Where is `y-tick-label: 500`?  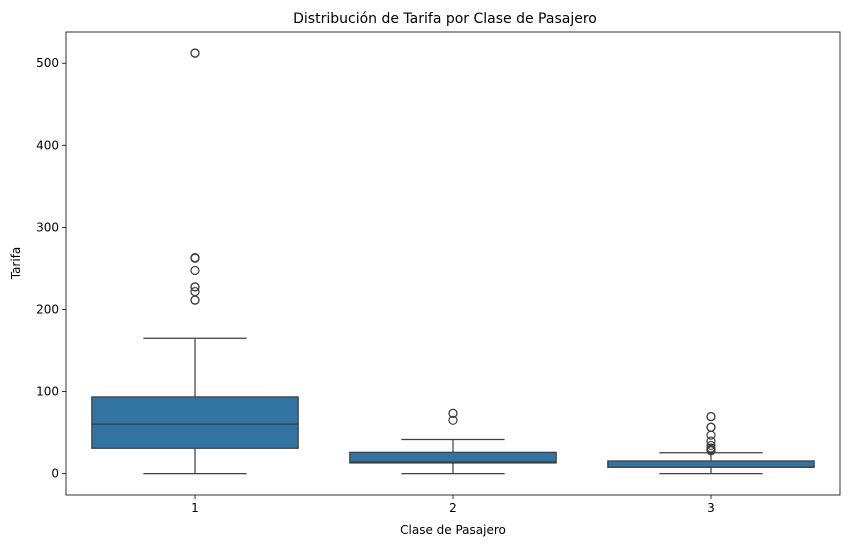 y-tick-label: 500 is located at coordinates (47, 63).